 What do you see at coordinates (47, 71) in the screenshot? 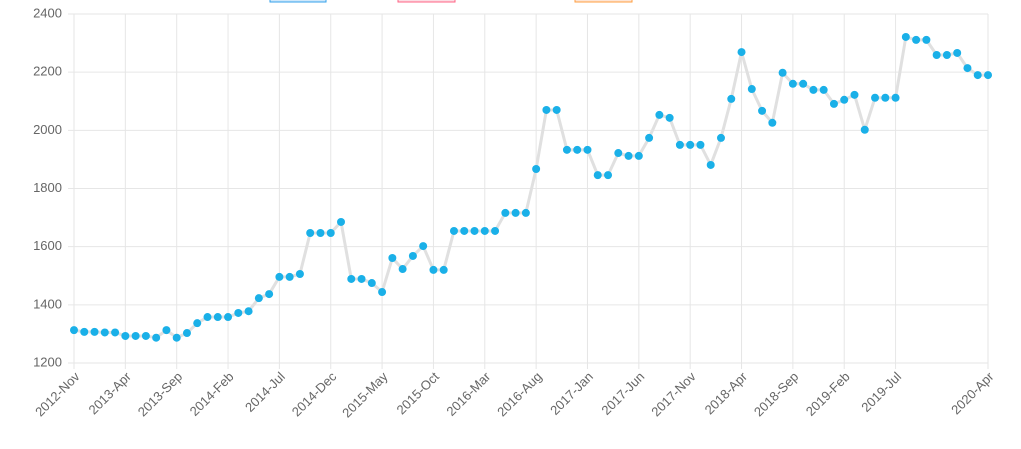
I see `y-tick-label: 2200` at bounding box center [47, 71].